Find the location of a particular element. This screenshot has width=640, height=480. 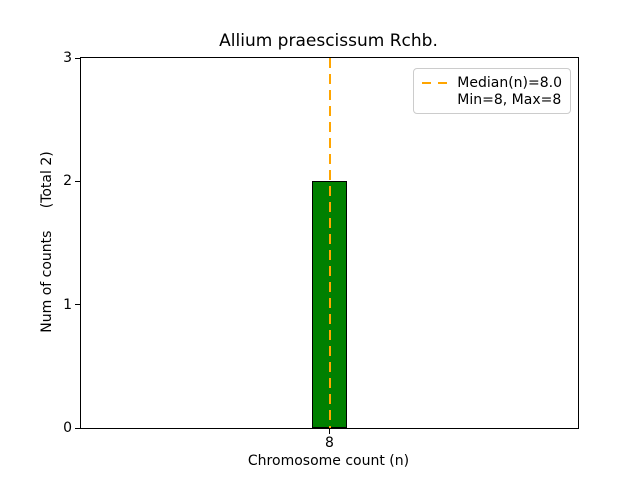

legend-row-minmax: Min=8, Max=8 is located at coordinates (492, 99).